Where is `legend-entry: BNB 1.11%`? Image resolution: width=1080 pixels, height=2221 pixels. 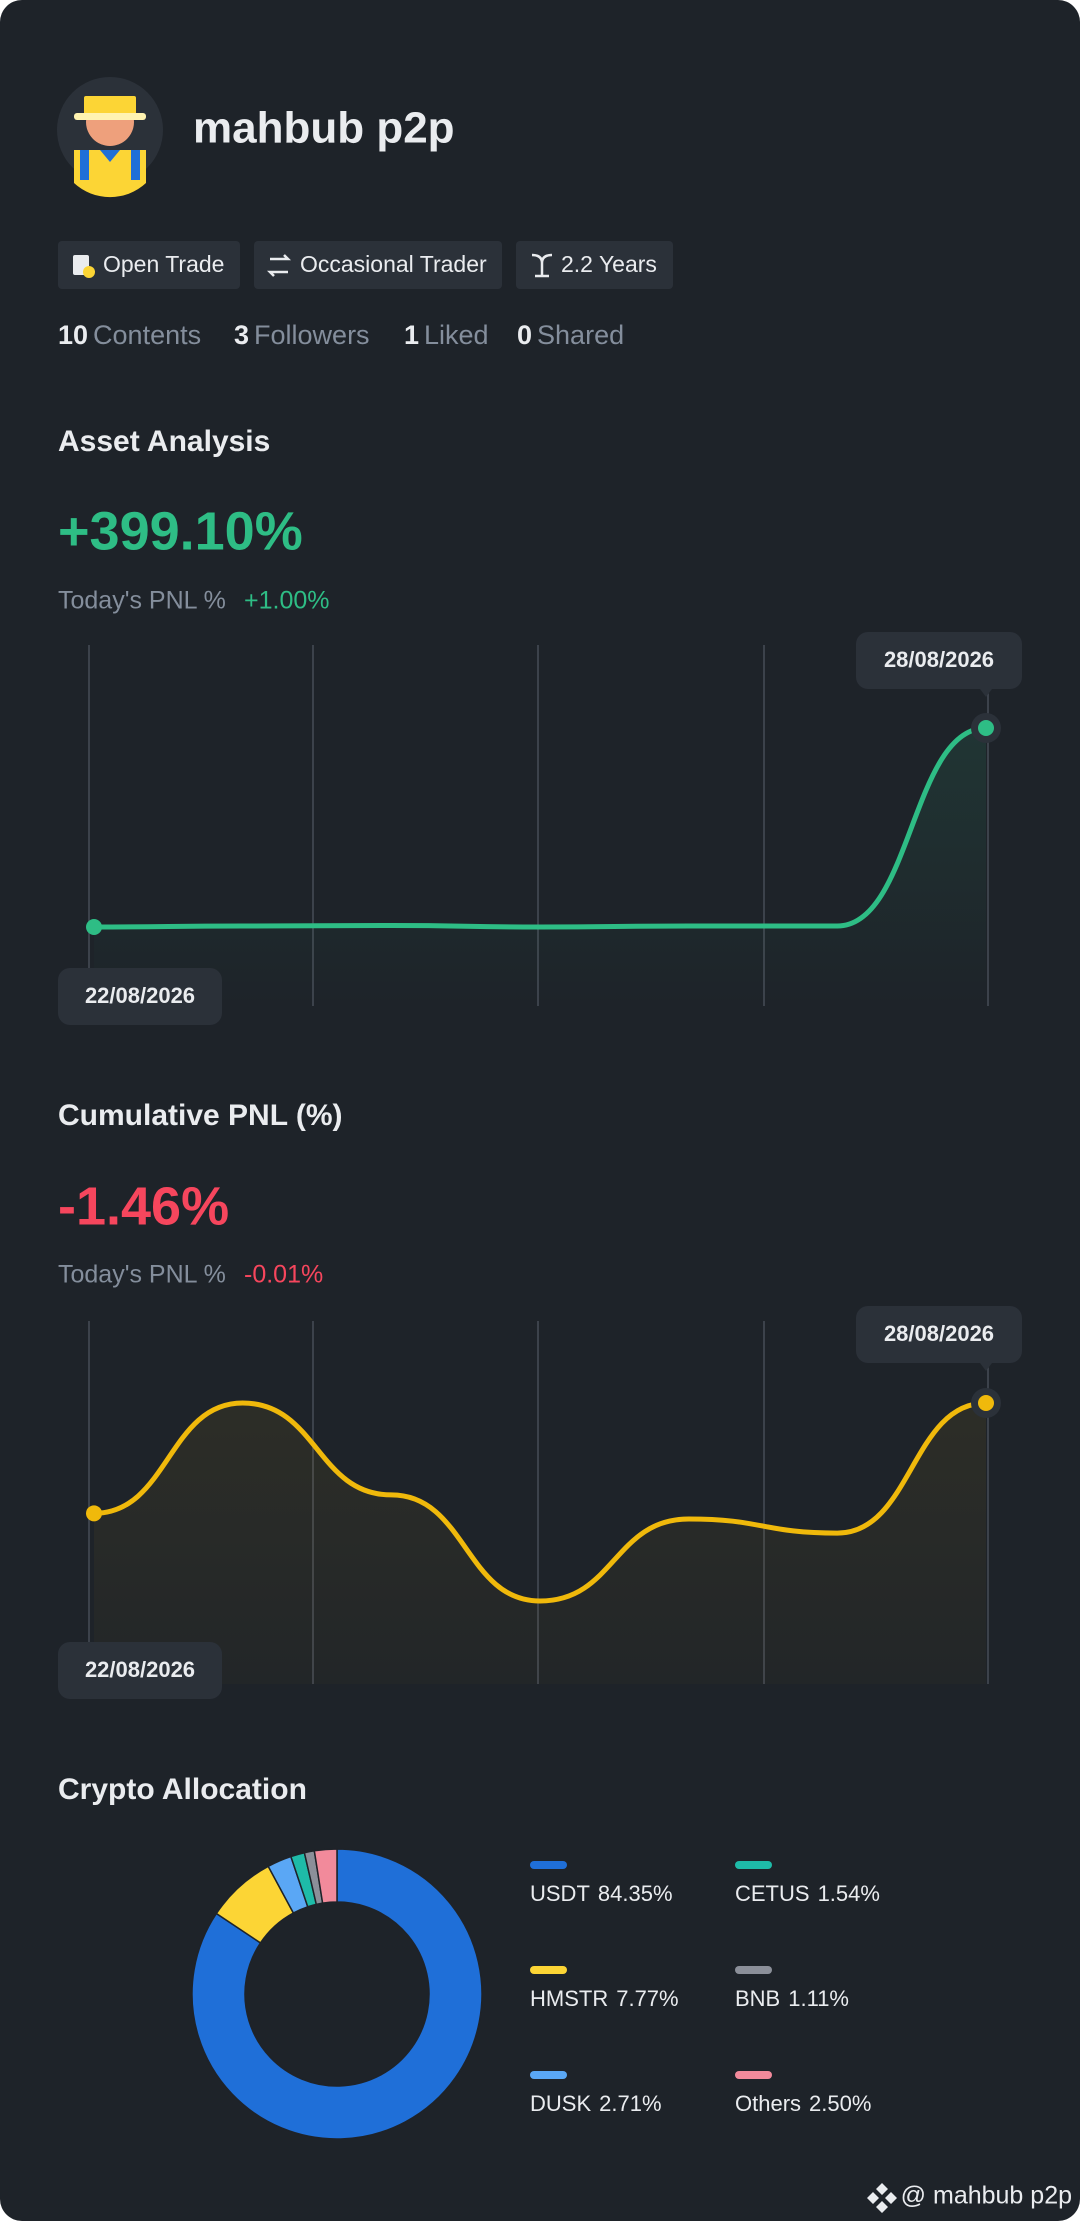
legend-entry: BNB 1.11% is located at coordinates (792, 1998).